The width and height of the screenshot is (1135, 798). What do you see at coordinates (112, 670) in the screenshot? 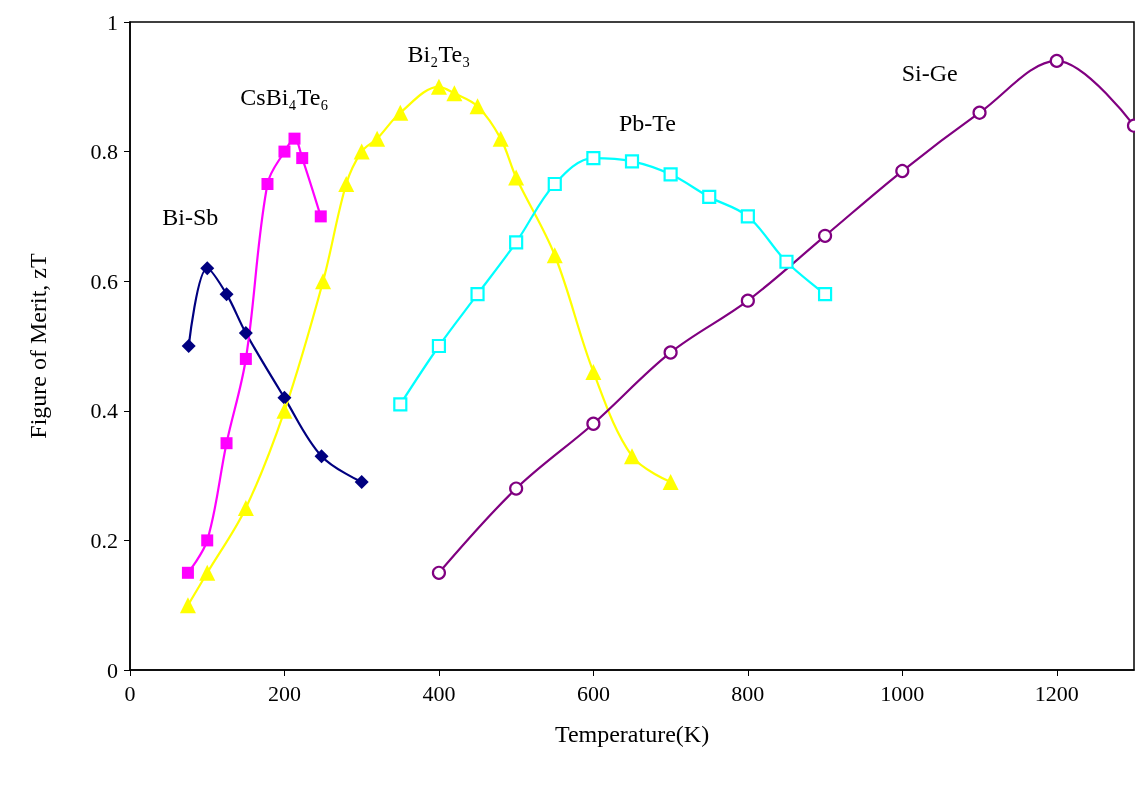
I see `y-tick-label: 0` at bounding box center [112, 670].